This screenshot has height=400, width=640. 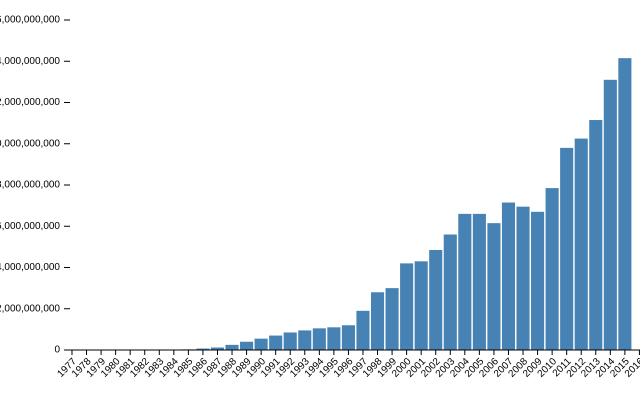 I want to click on y-tick-label: 10,000,000,000, so click(x=30, y=143).